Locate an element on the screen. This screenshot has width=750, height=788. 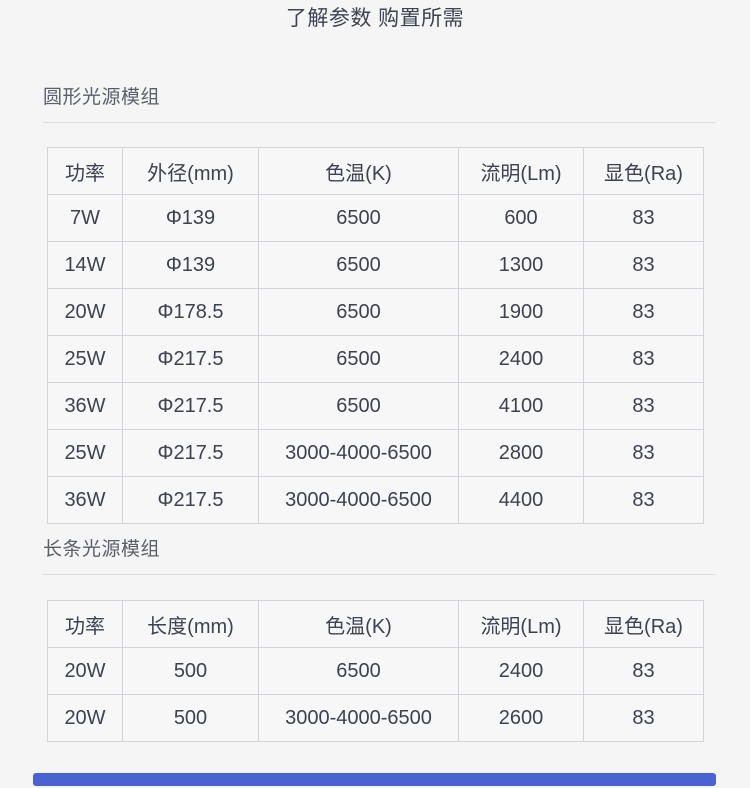
section-heading-round-module: 圆形光源模组 is located at coordinates (102, 97).